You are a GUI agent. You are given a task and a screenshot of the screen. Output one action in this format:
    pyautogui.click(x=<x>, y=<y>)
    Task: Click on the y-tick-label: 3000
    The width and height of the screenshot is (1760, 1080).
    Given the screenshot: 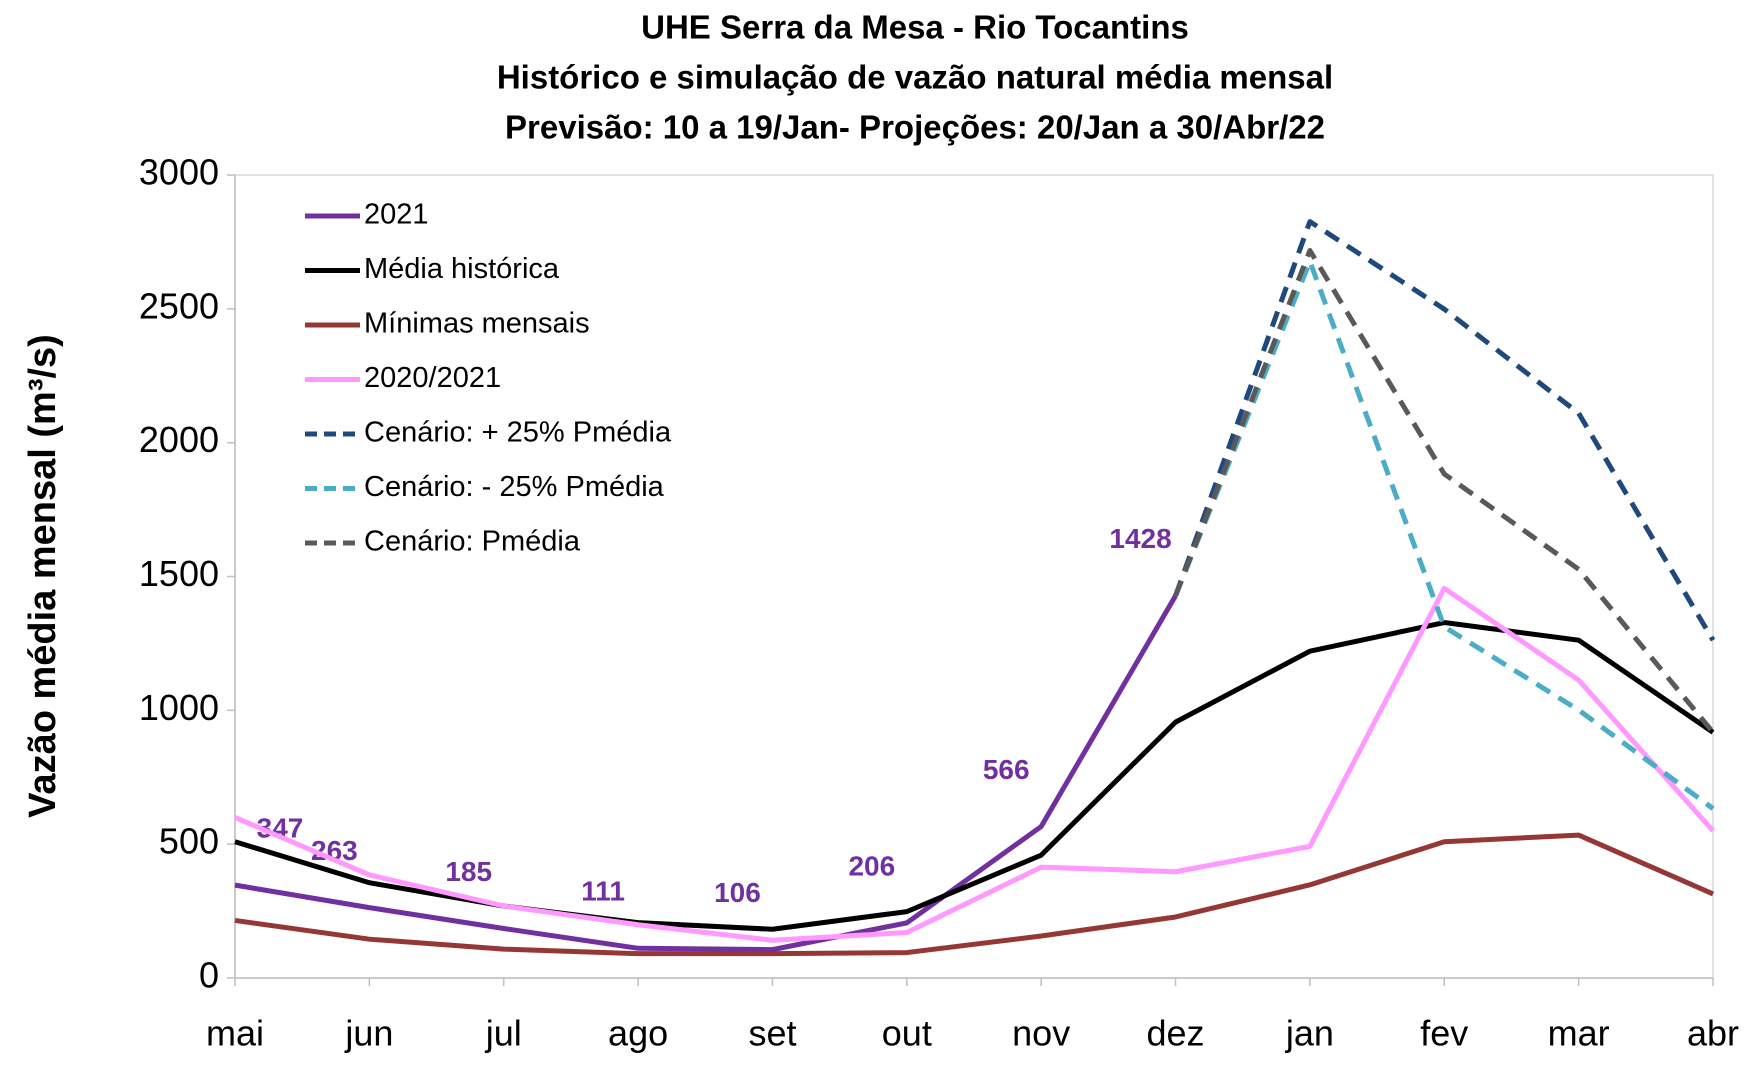 What is the action you would take?
    pyautogui.click(x=179, y=172)
    